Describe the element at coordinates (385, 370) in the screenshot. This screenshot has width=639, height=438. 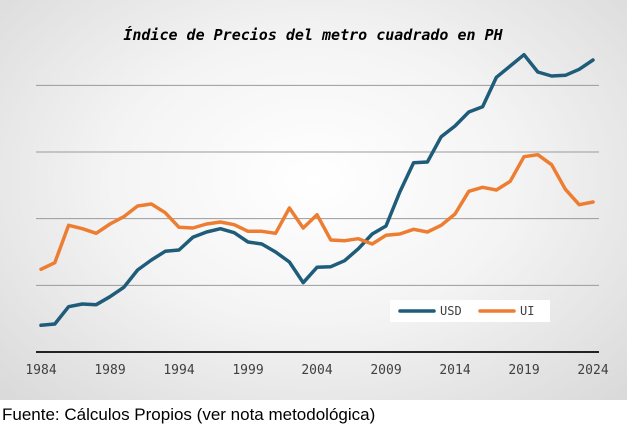
I see `x-tick-label: 2009` at that location.